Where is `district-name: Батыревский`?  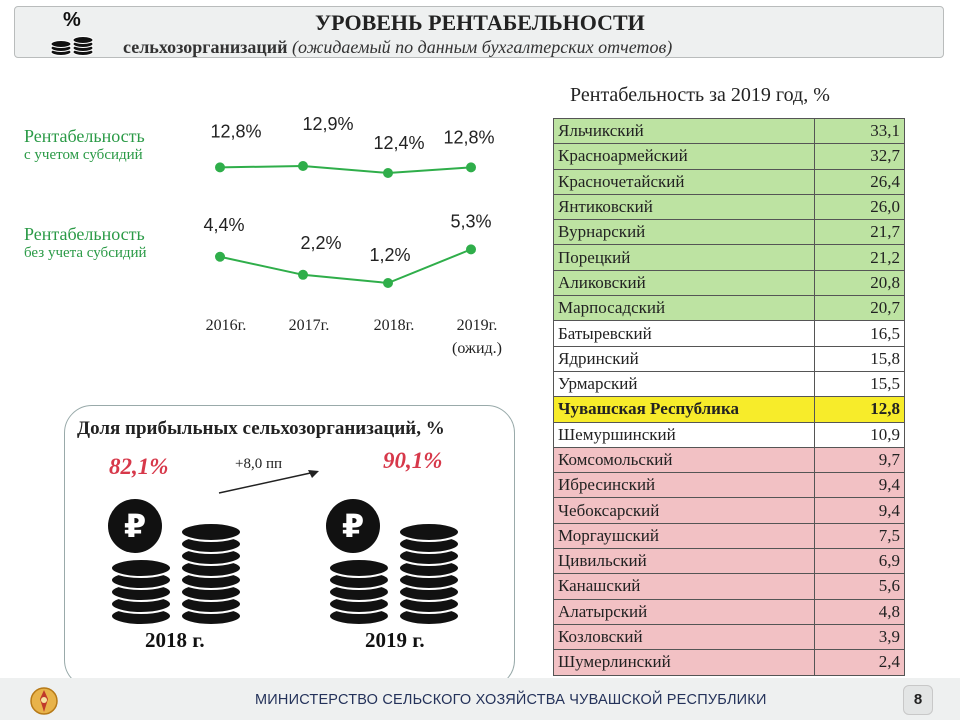 district-name: Батыревский is located at coordinates (684, 333).